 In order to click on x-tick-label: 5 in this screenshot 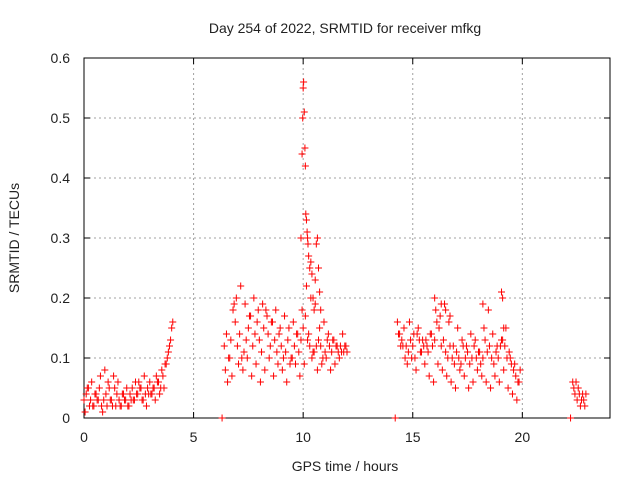, I will do `click(194, 437)`.